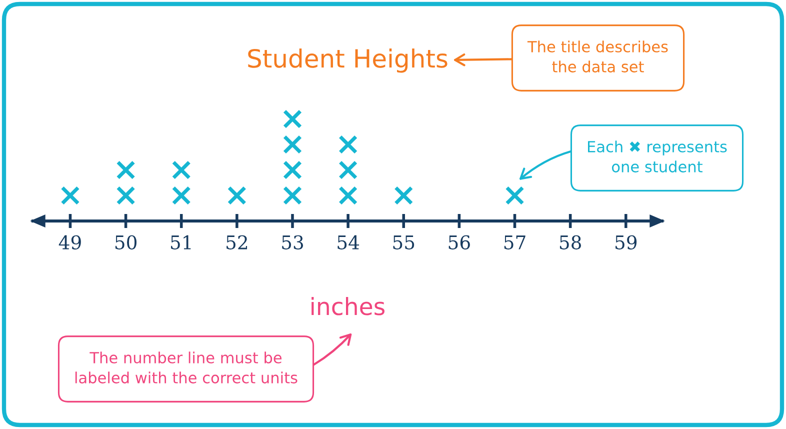  What do you see at coordinates (69, 242) in the screenshot?
I see `x-tick-label: 49` at bounding box center [69, 242].